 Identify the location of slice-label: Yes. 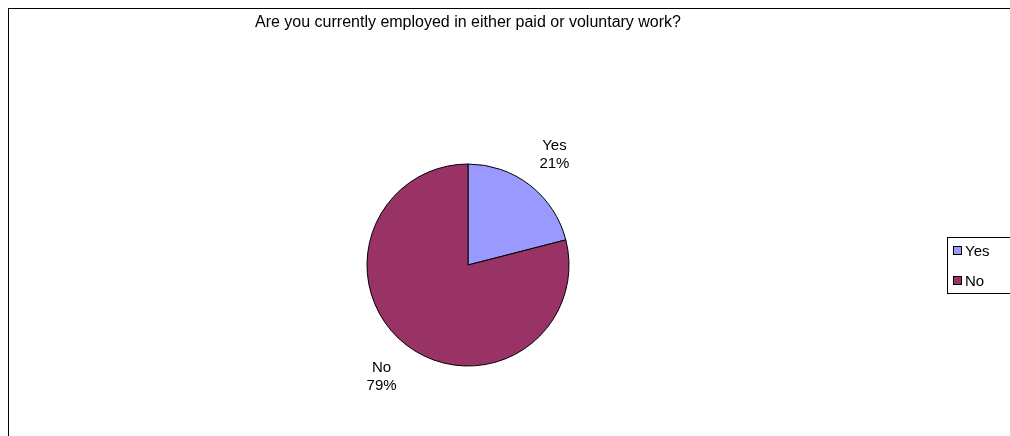
(554, 144).